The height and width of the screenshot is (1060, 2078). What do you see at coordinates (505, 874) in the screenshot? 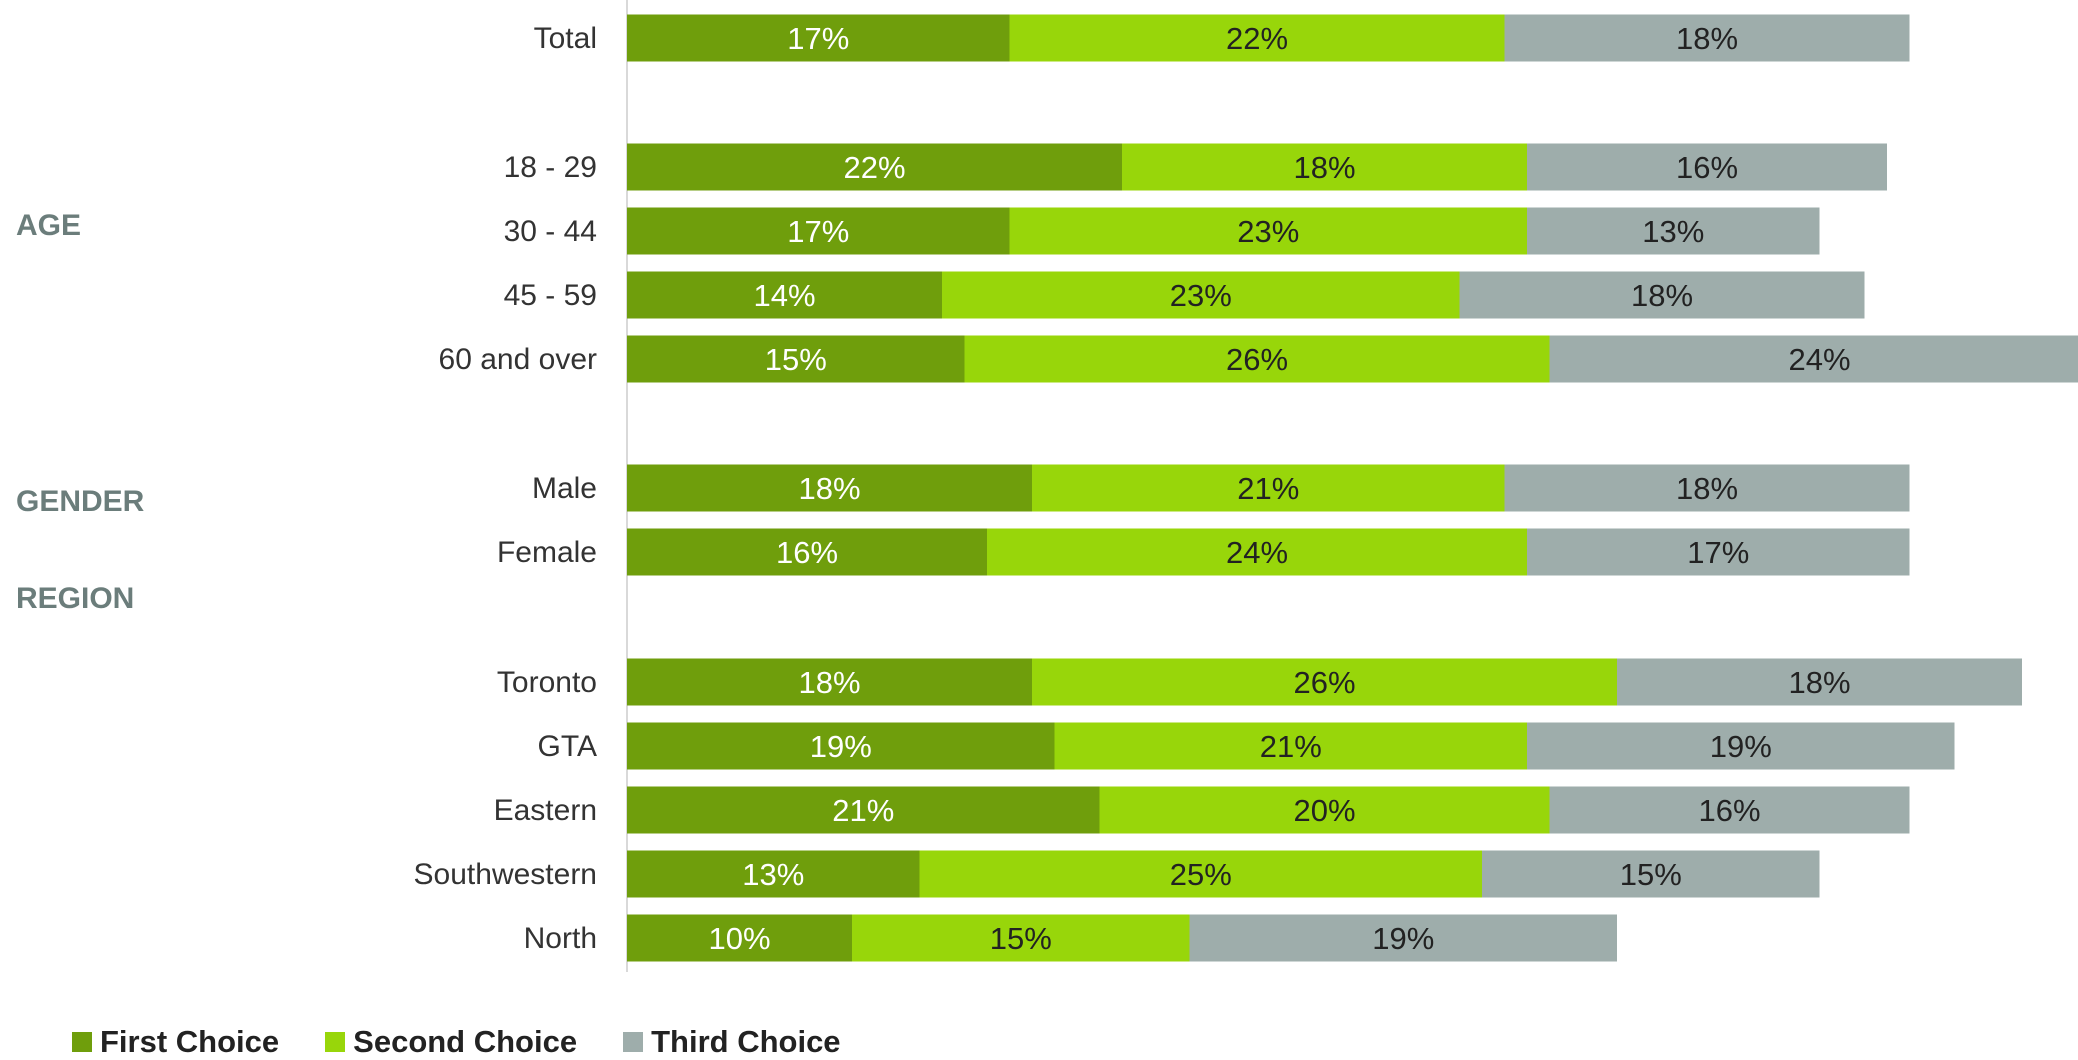
I see `category-label-southwestern: Southwestern` at bounding box center [505, 874].